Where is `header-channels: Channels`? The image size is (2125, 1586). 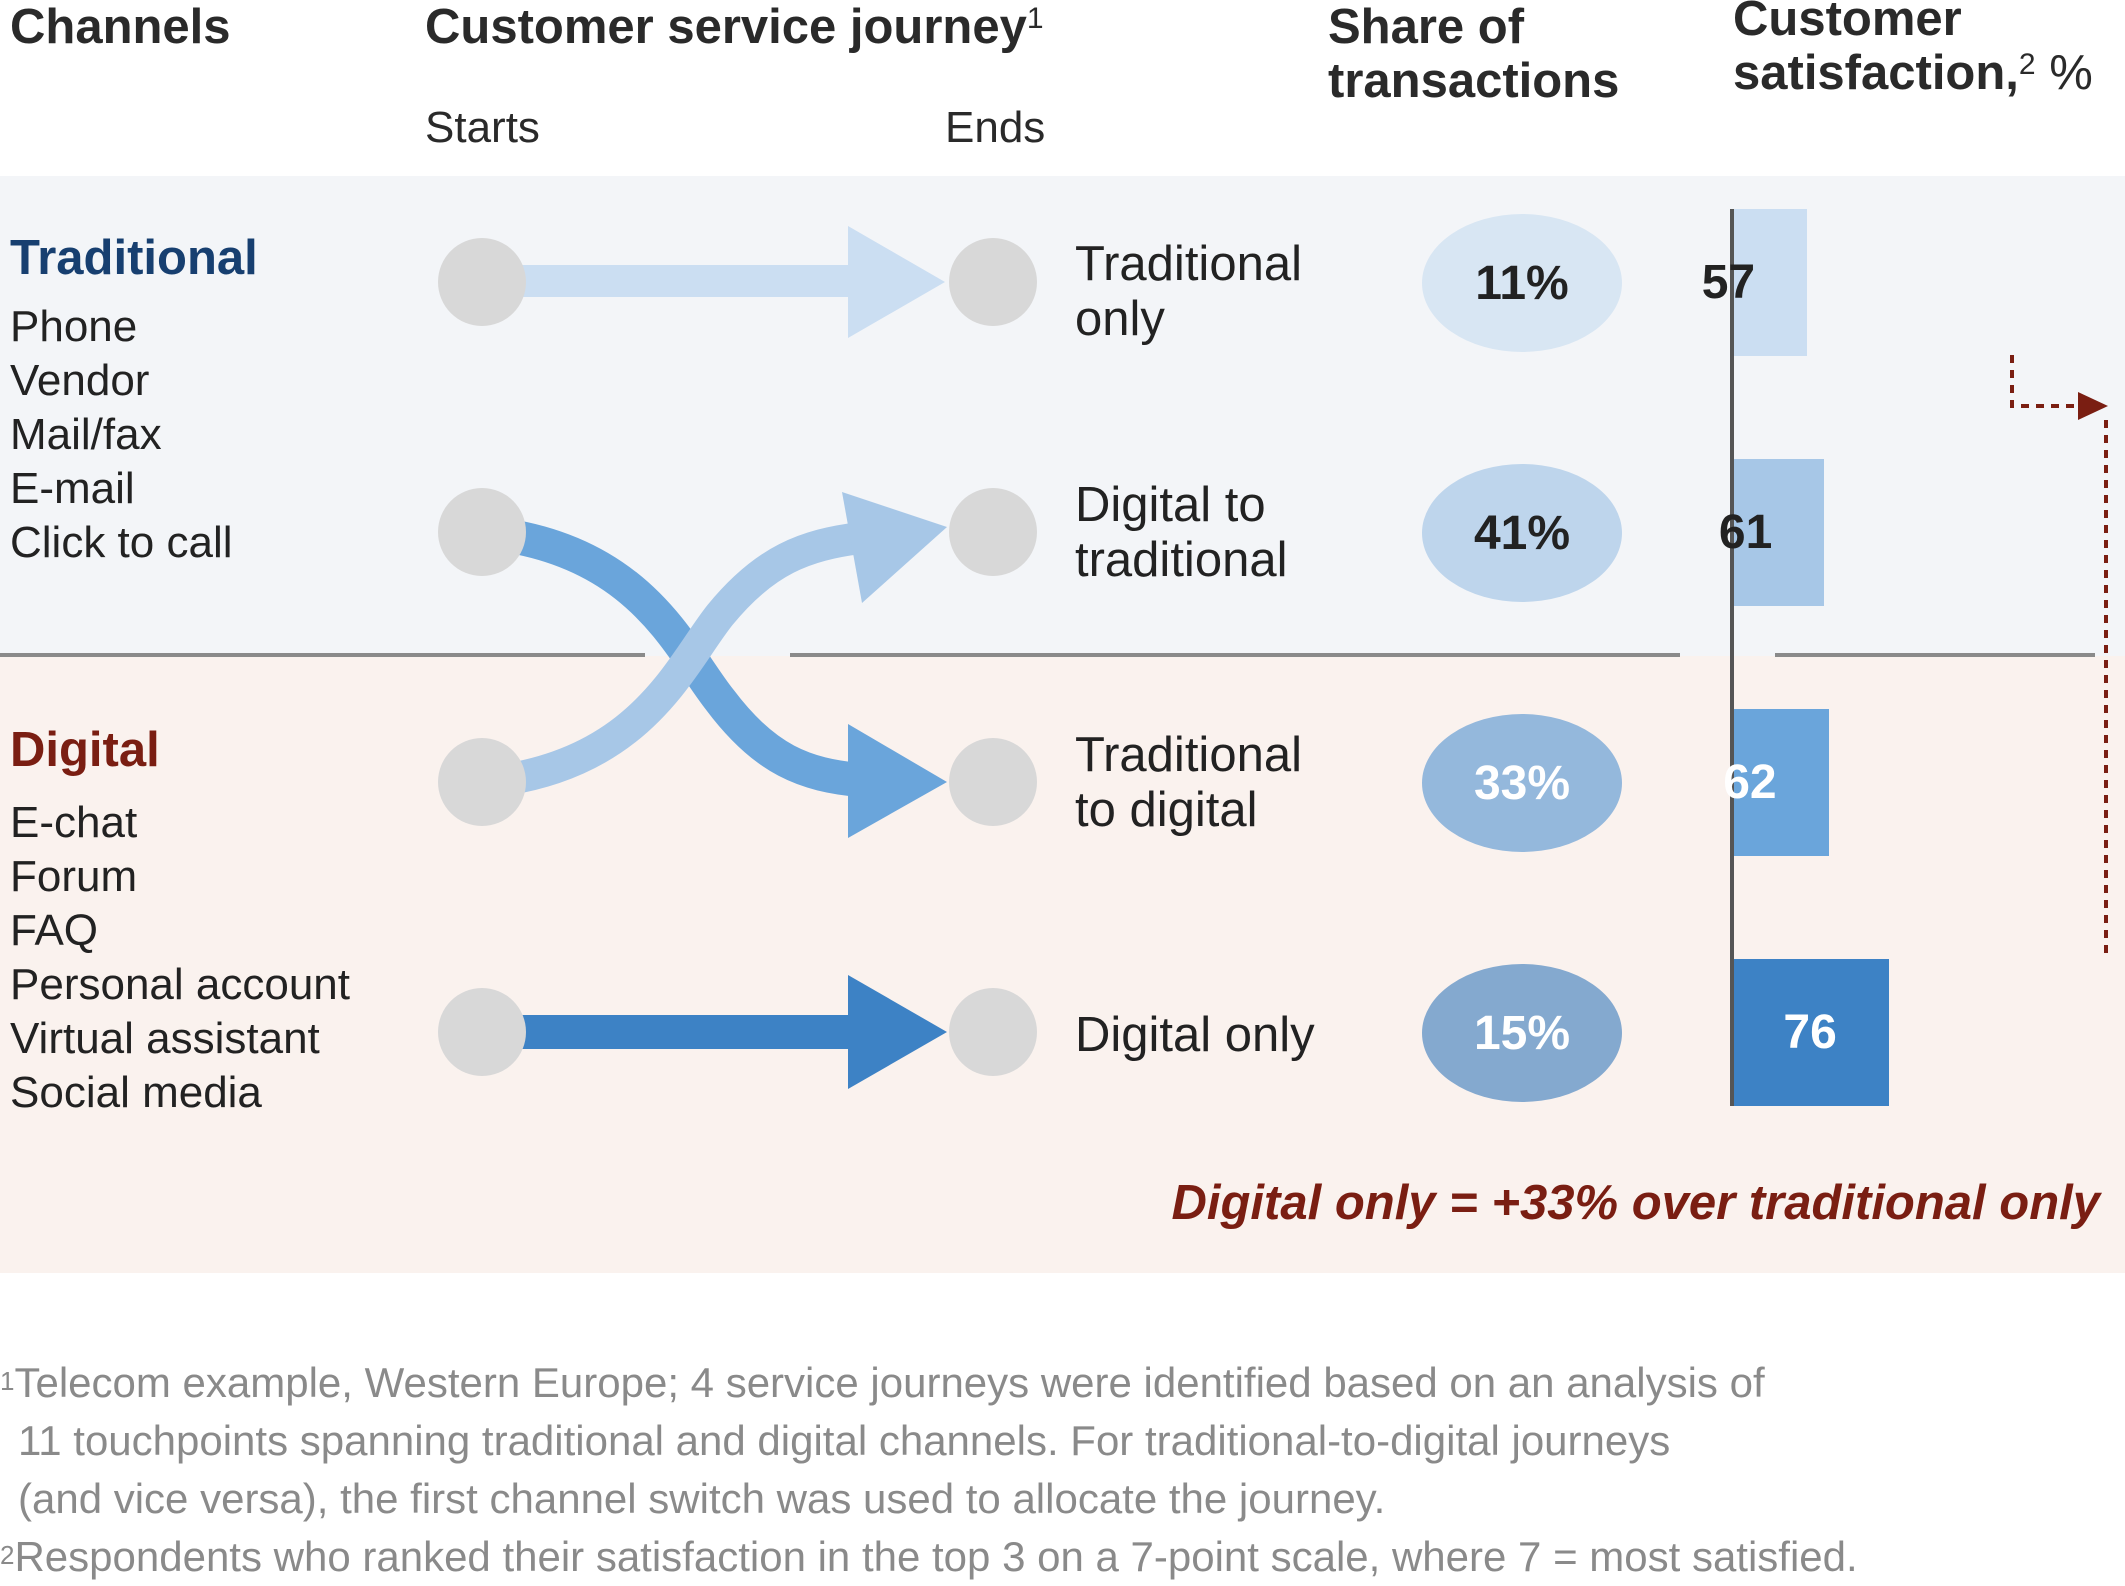
header-channels: Channels is located at coordinates (120, 27).